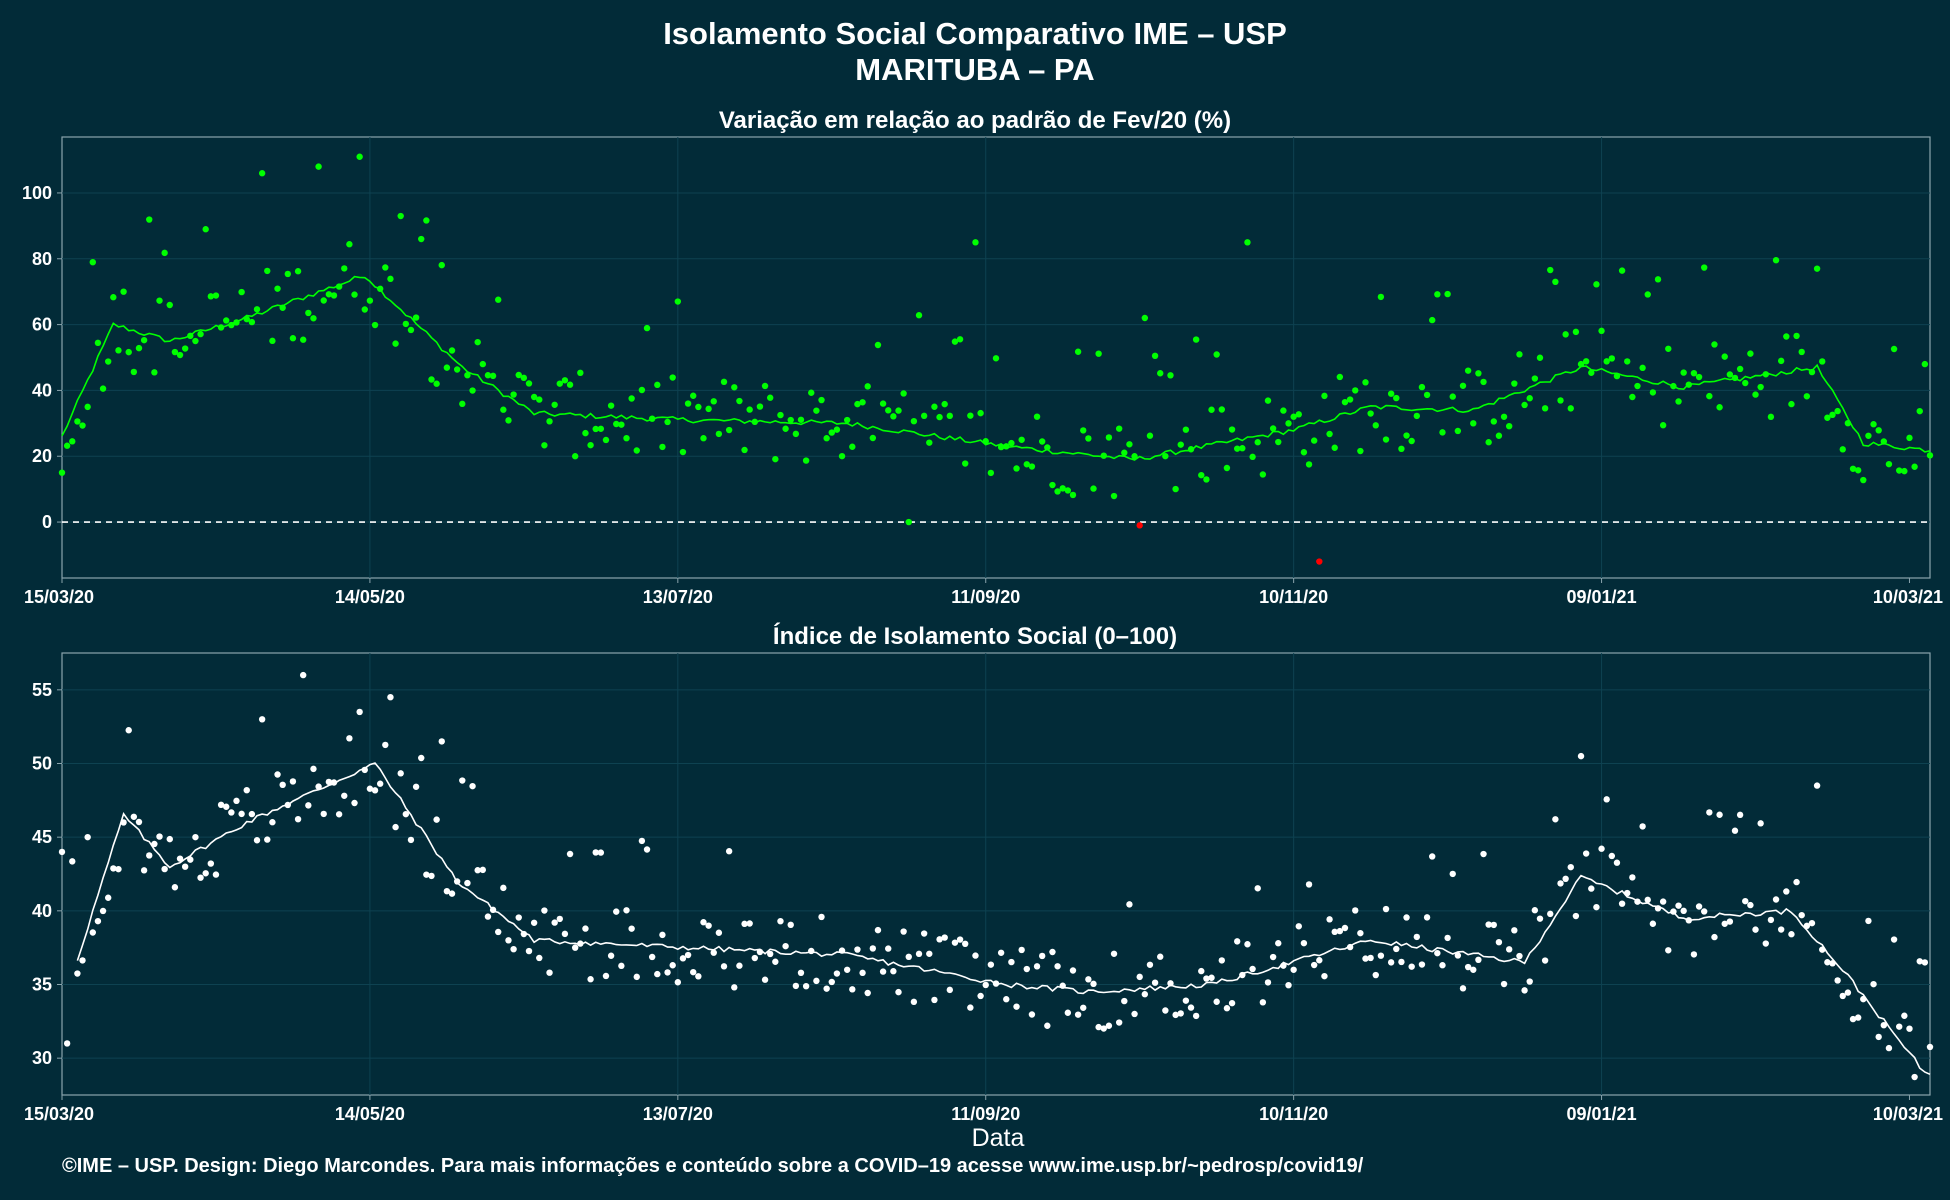  What do you see at coordinates (42, 259) in the screenshot?
I see `y-tick-label: 80` at bounding box center [42, 259].